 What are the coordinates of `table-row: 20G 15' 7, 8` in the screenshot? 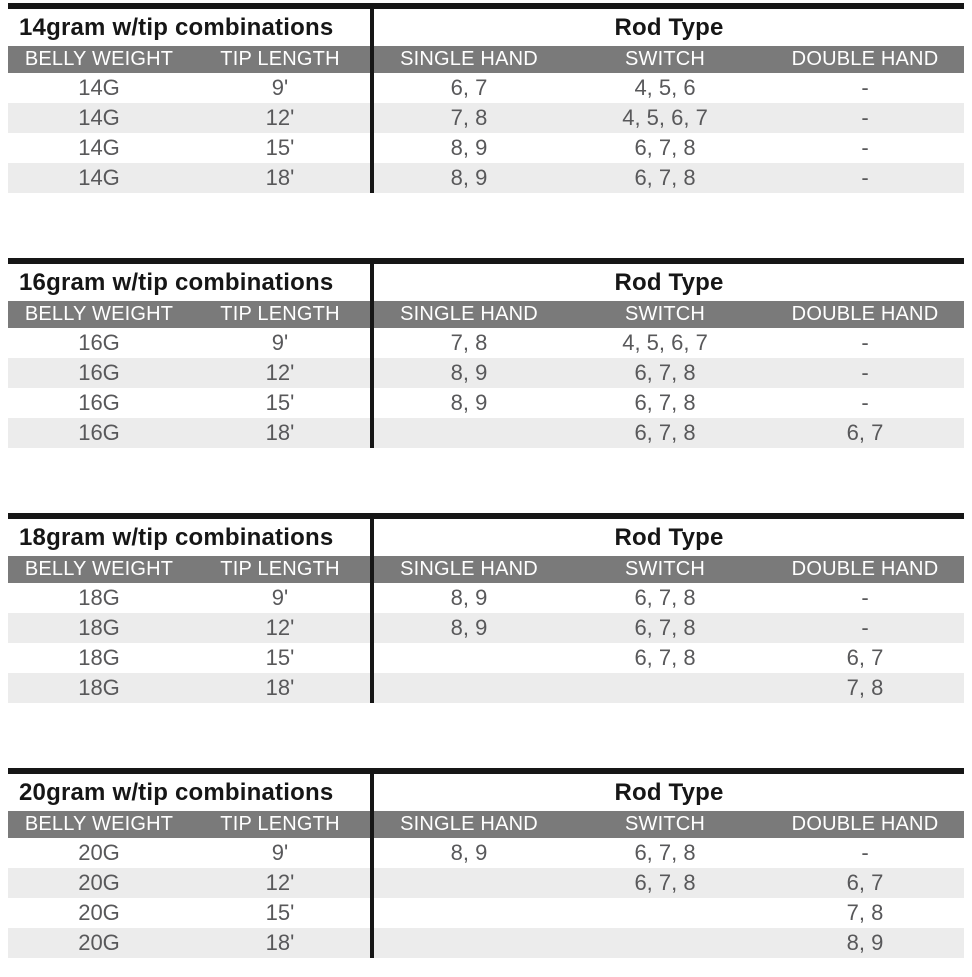 It's located at (486, 913).